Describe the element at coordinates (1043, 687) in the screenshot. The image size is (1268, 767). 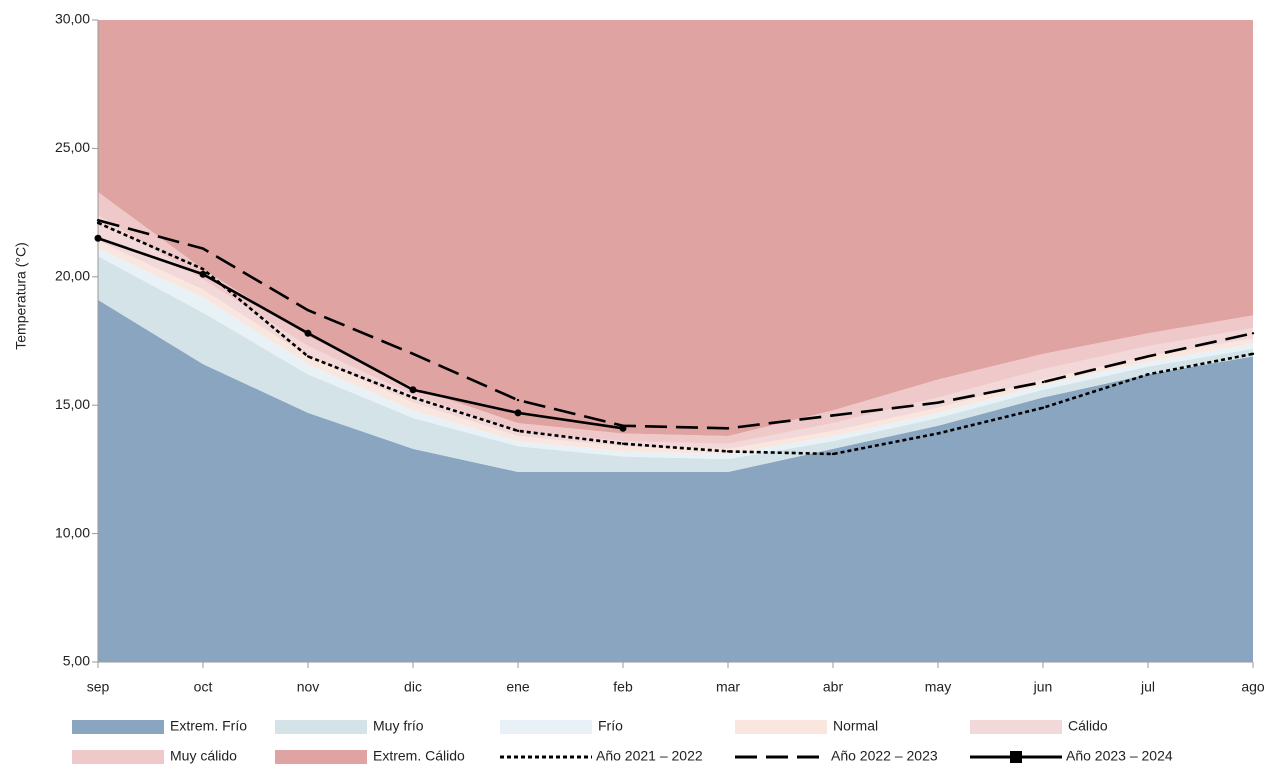
I see `x-tick-label: jun` at that location.